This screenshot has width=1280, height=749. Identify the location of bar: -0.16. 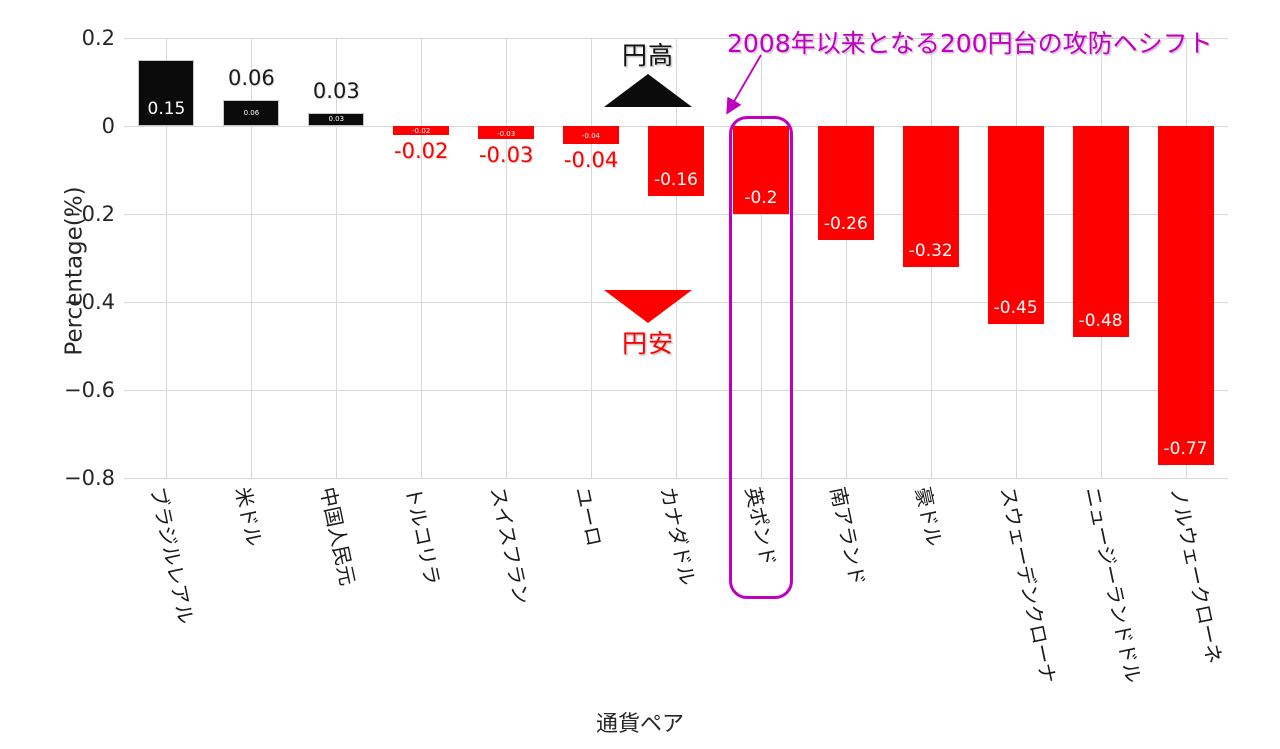
(676, 161).